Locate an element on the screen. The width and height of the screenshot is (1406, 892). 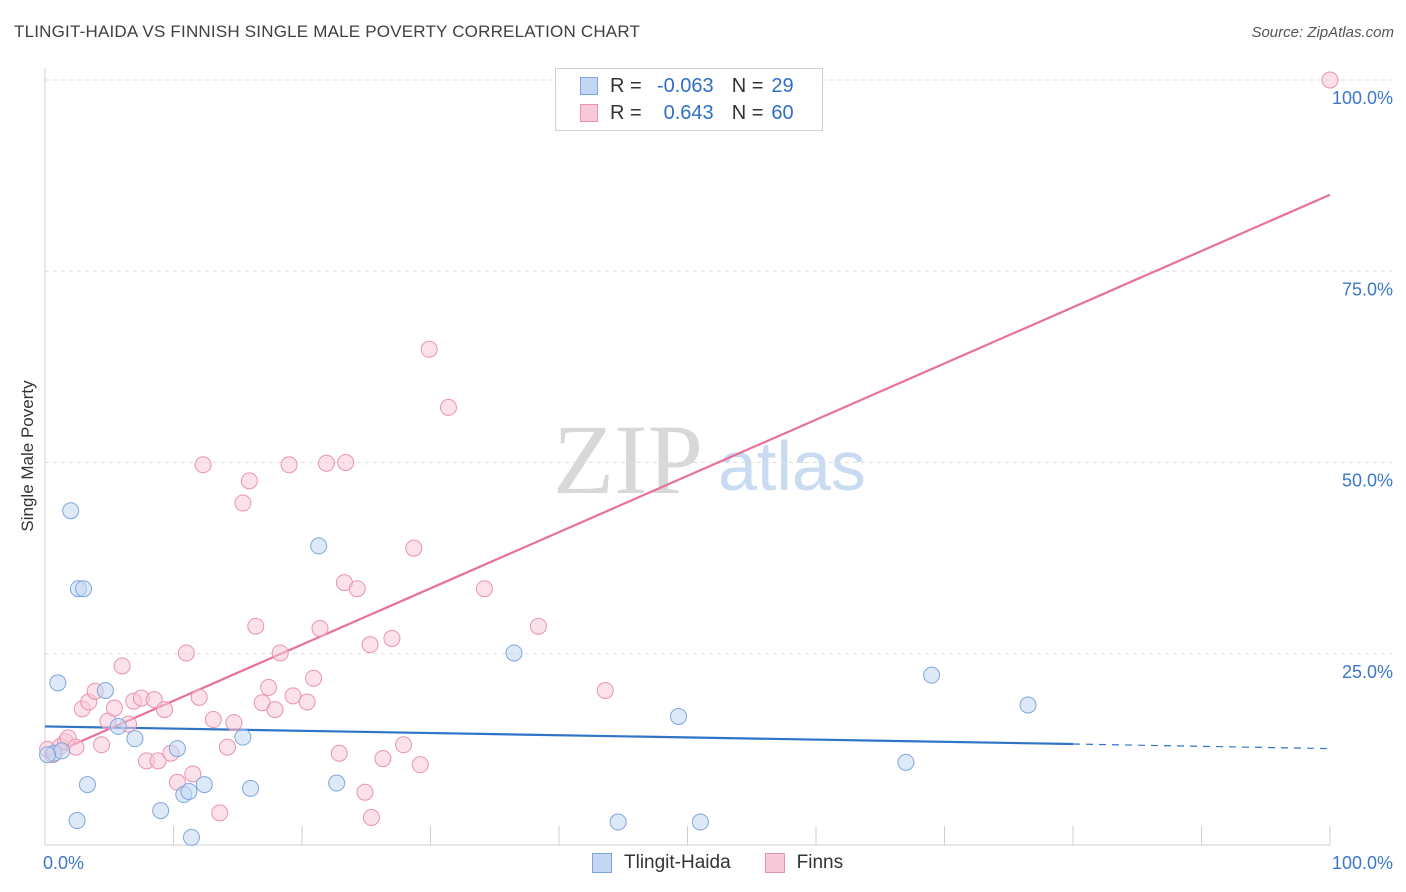
legend-row-tlingit-haida: R = -0.063 N = 29 is located at coordinates (687, 86).